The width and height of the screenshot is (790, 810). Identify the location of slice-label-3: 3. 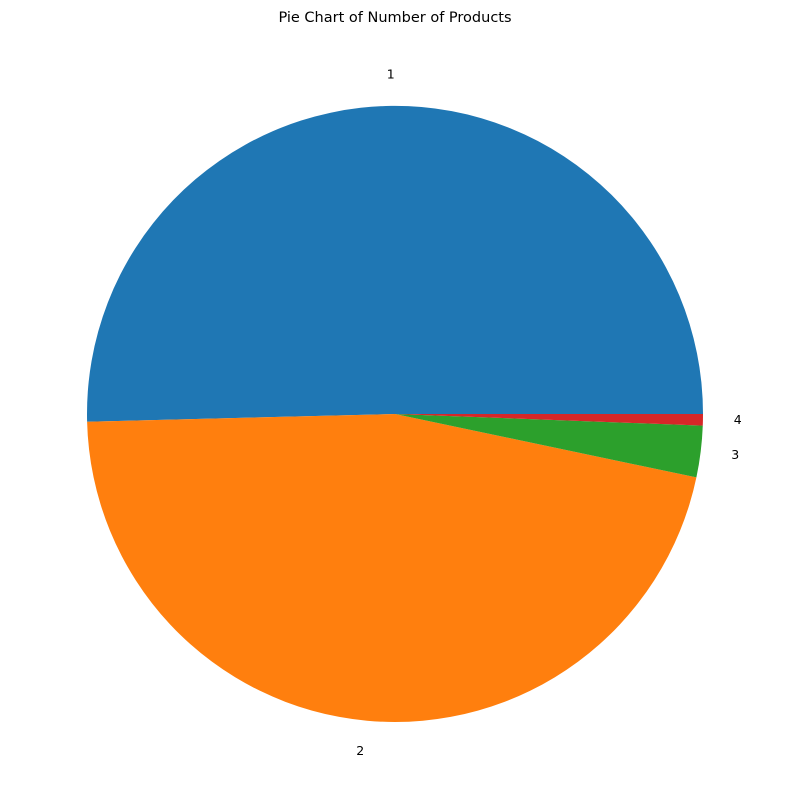
(735, 454).